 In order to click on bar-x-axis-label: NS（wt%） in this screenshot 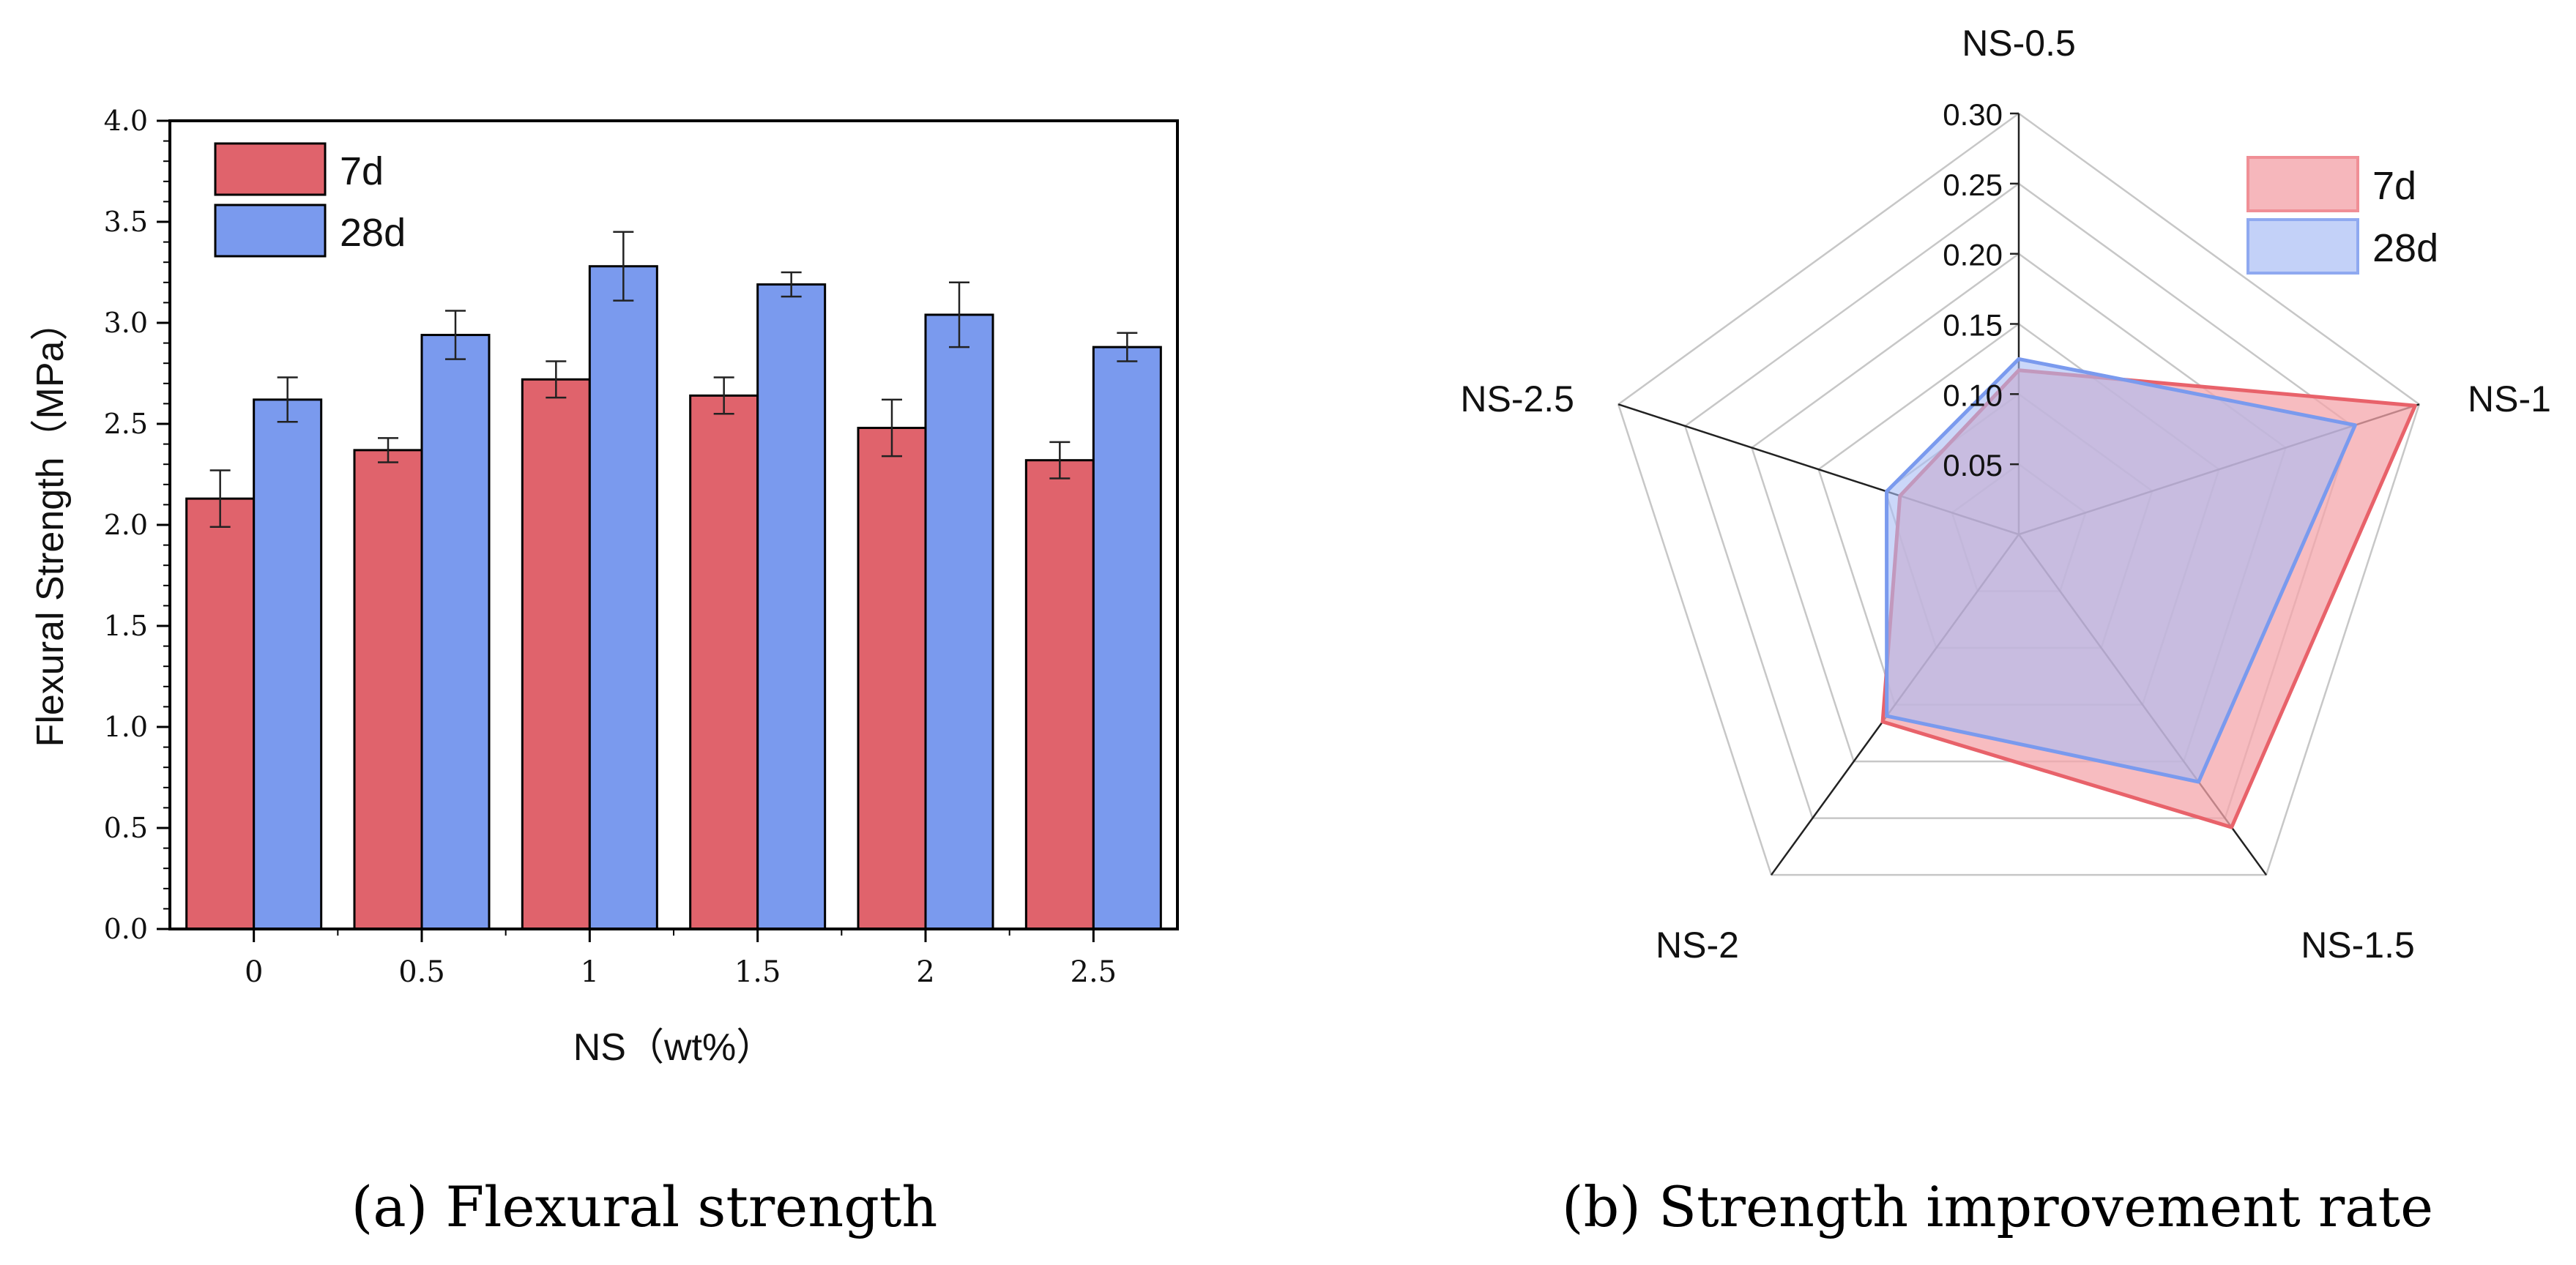, I will do `click(673, 1048)`.